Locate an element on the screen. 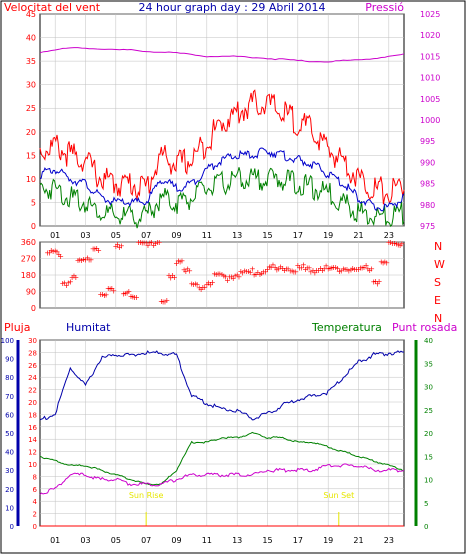 The image size is (470, 555). wind-hour-tick: 13 is located at coordinates (237, 235).